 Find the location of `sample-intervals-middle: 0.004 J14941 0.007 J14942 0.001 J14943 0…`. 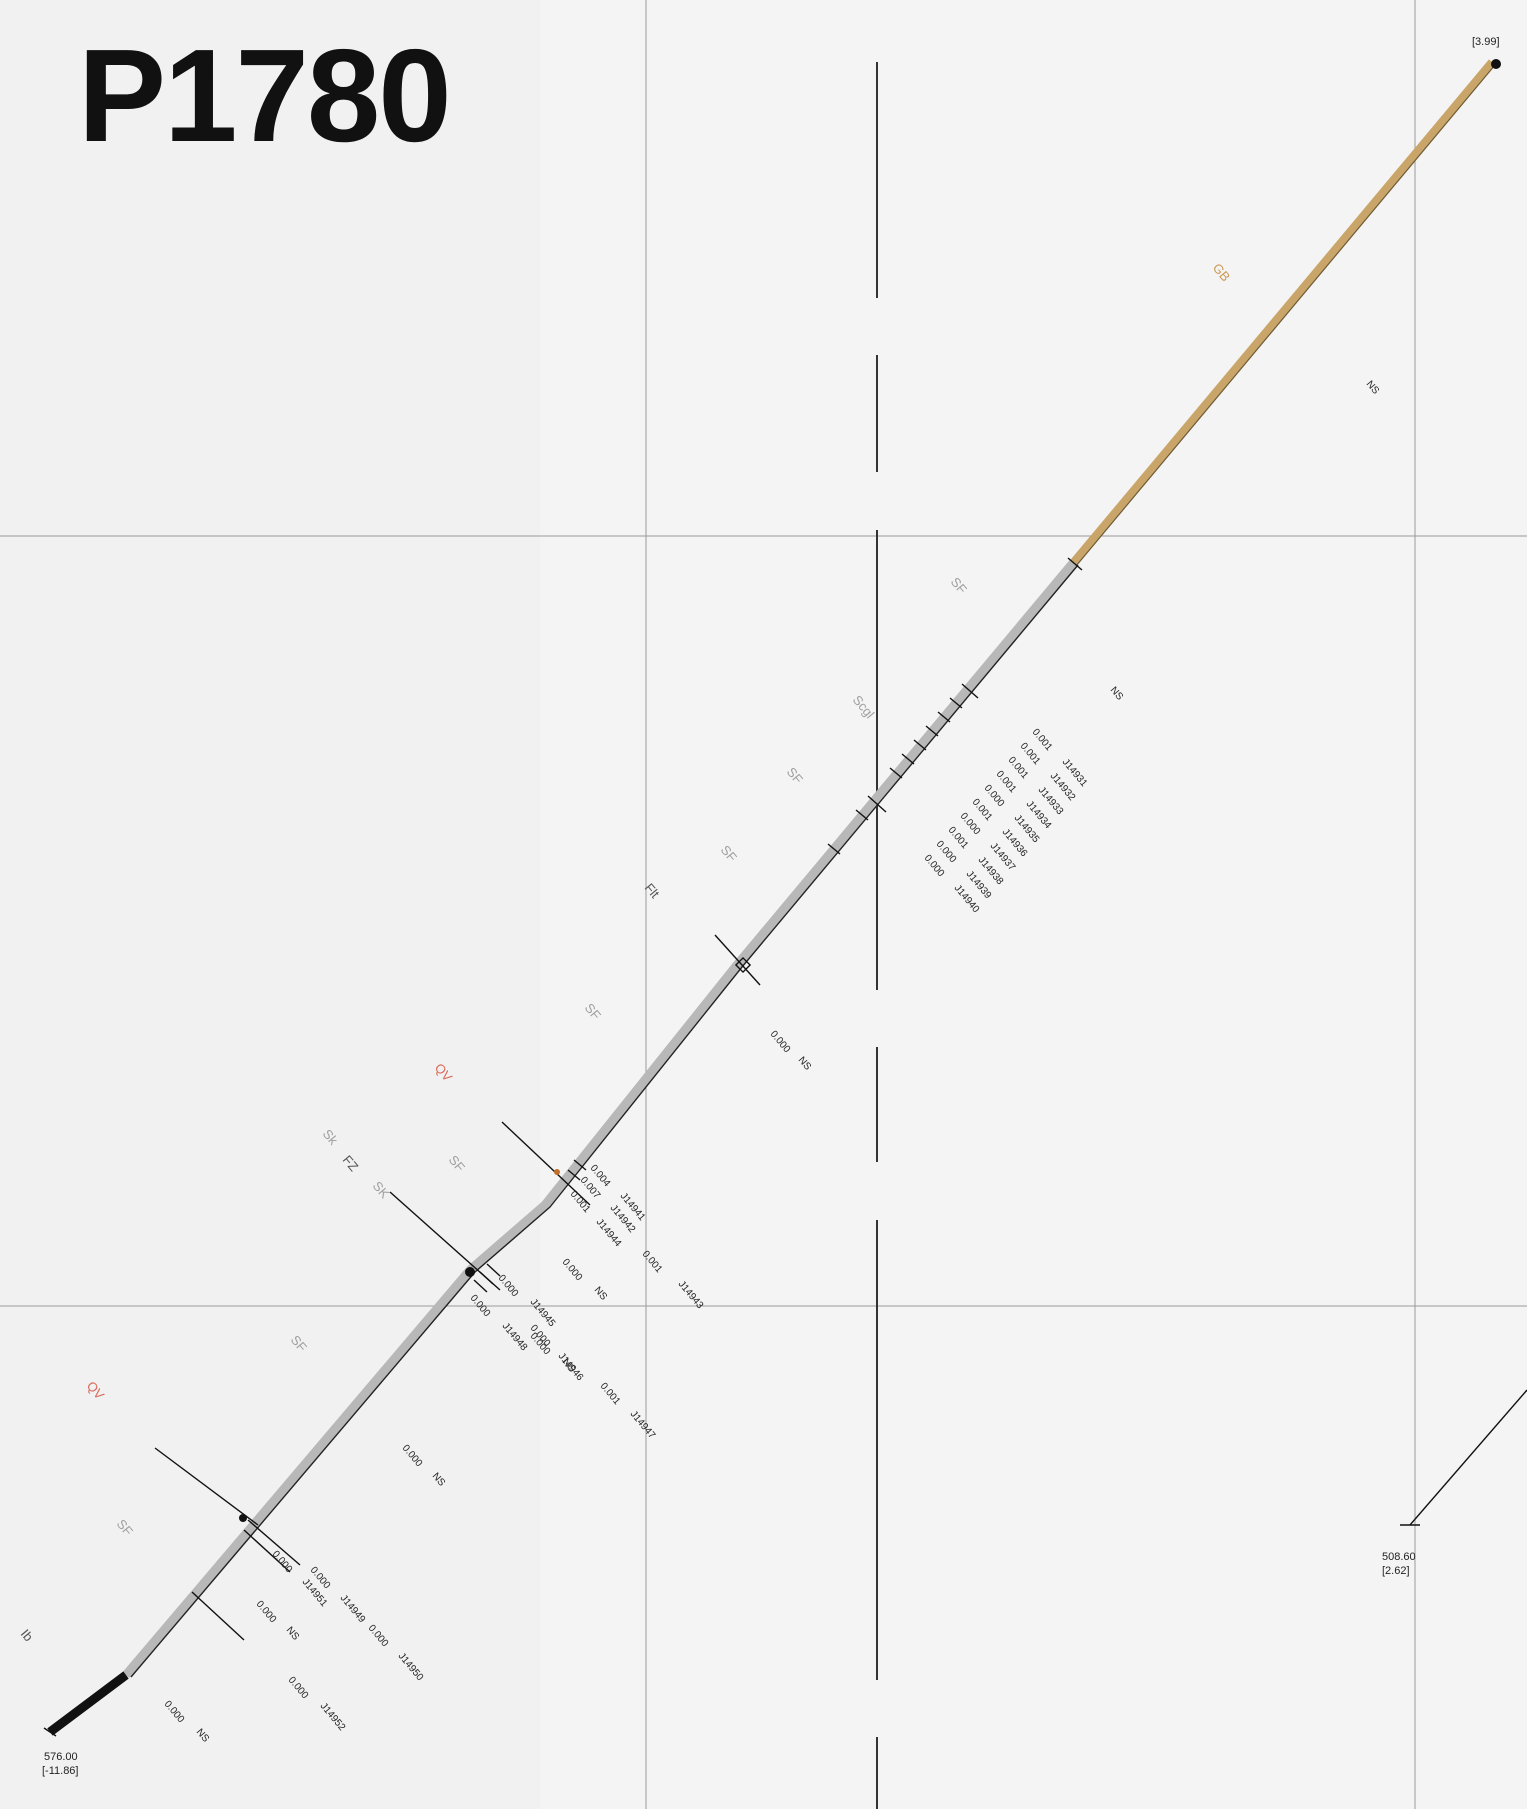

sample-intervals-middle: 0.004 J14941 0.007 J14942 0.001 J14943 0… is located at coordinates (587, 1302).